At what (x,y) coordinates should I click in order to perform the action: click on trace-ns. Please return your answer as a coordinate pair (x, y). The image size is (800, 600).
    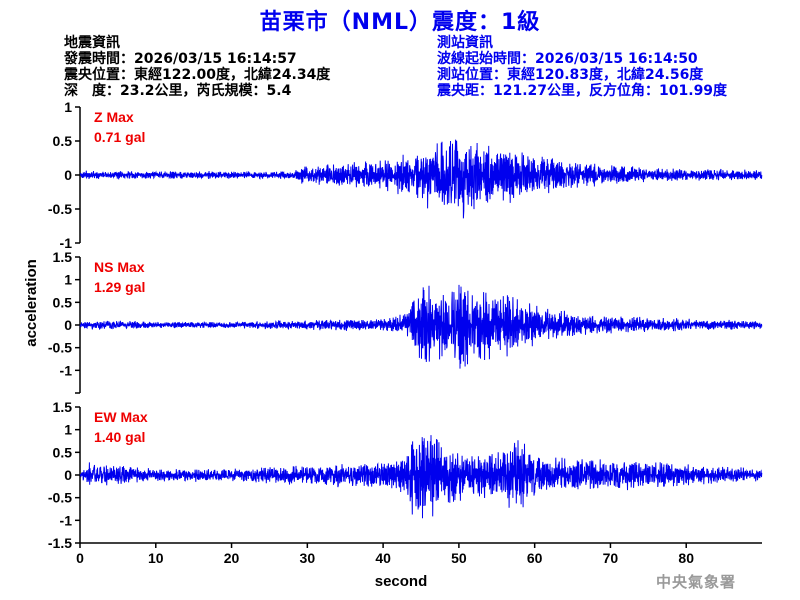
    Looking at the image, I should click on (421, 326).